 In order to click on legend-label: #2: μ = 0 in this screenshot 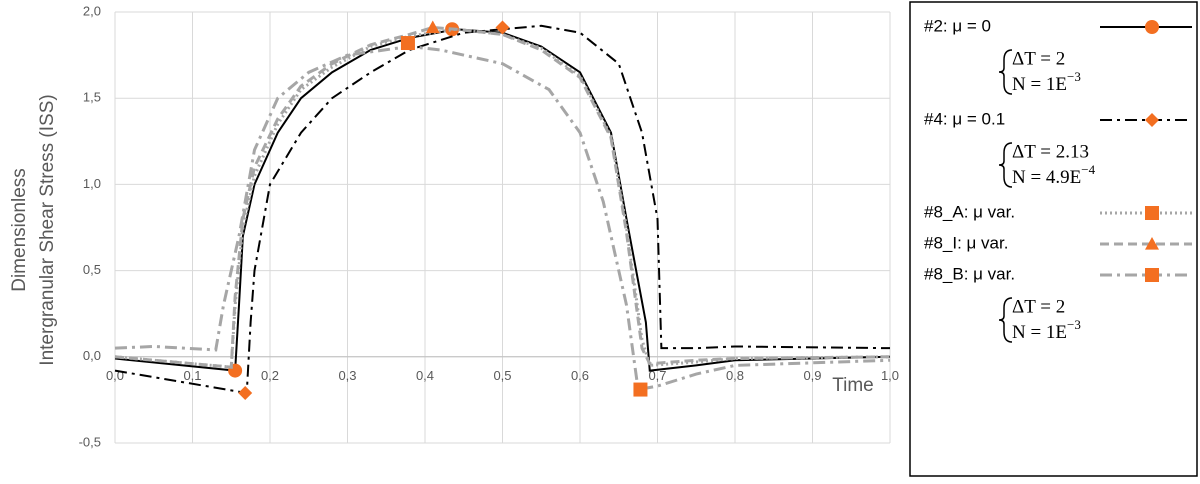, I will do `click(957, 25)`.